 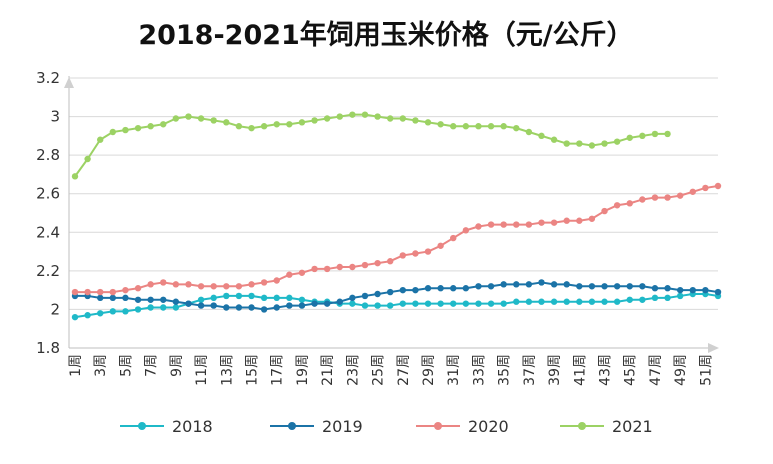 What do you see at coordinates (316, 426) in the screenshot?
I see `legend-item-2019: 2019` at bounding box center [316, 426].